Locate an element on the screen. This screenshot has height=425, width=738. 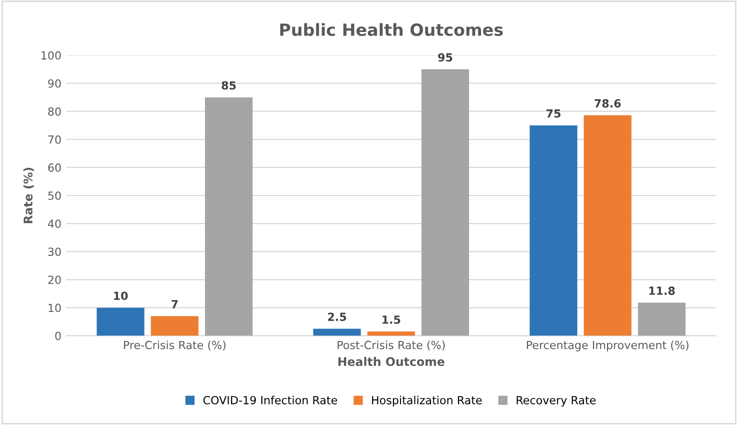
y-tick-label: 40 is located at coordinates (54, 224).